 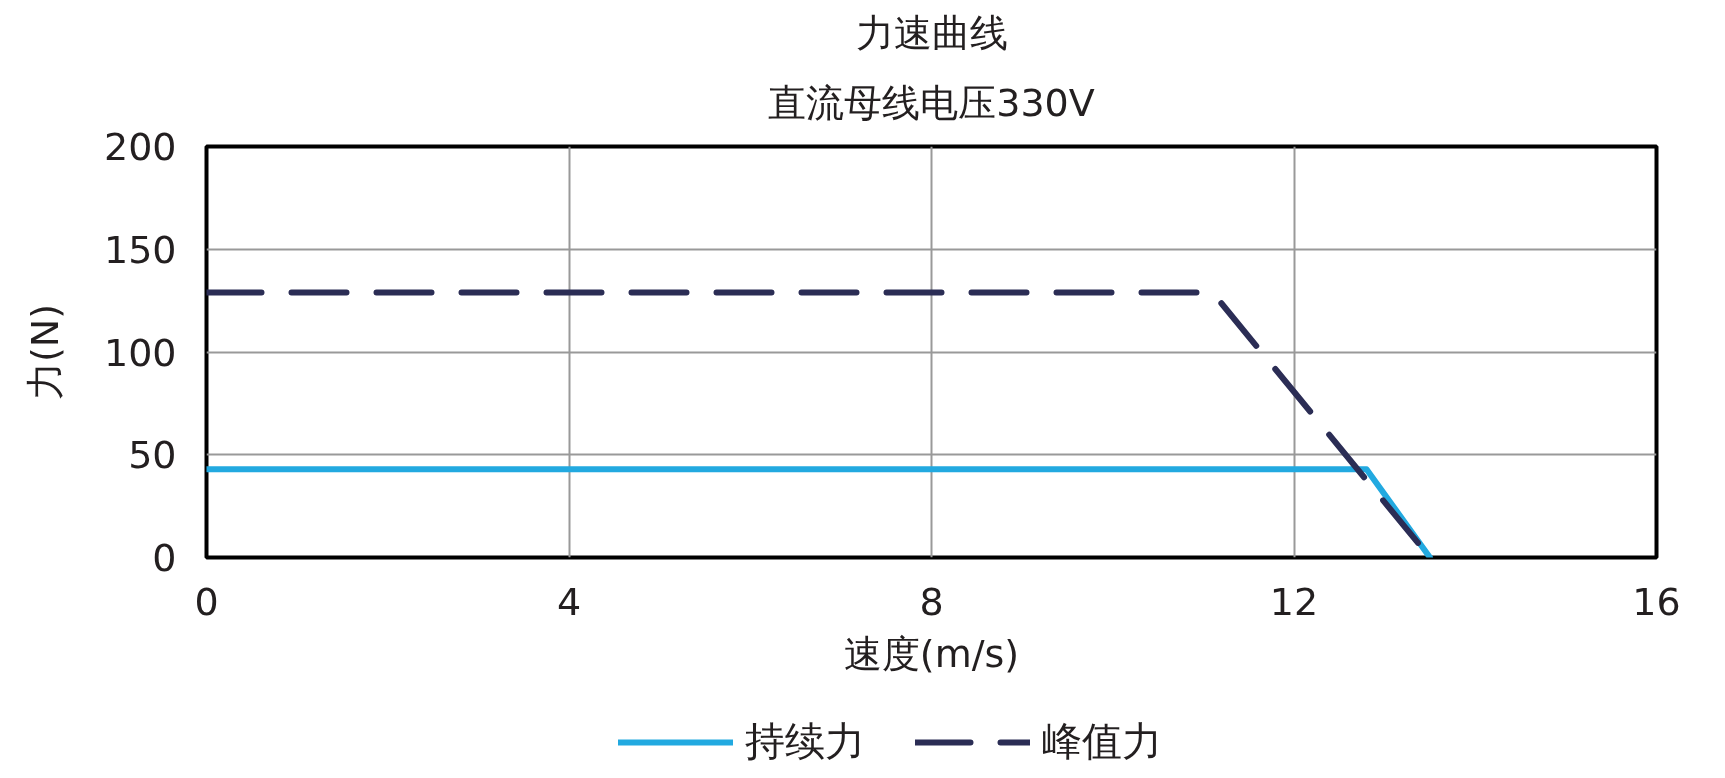 I want to click on x-axis-title: 速度(m/s), so click(x=931, y=653).